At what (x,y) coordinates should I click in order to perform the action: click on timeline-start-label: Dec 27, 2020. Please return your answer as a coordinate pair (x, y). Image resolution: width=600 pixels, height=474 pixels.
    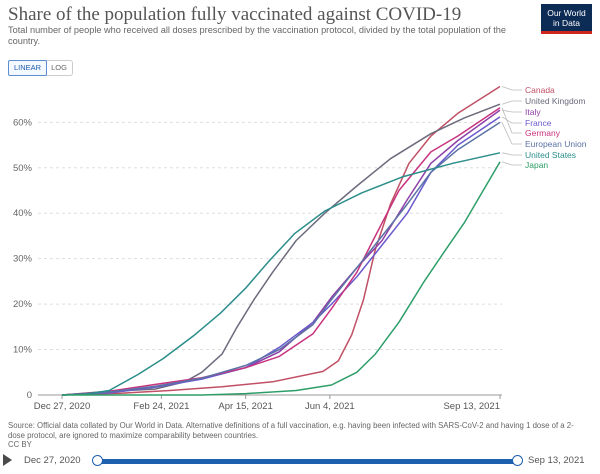
    Looking at the image, I should click on (52, 460).